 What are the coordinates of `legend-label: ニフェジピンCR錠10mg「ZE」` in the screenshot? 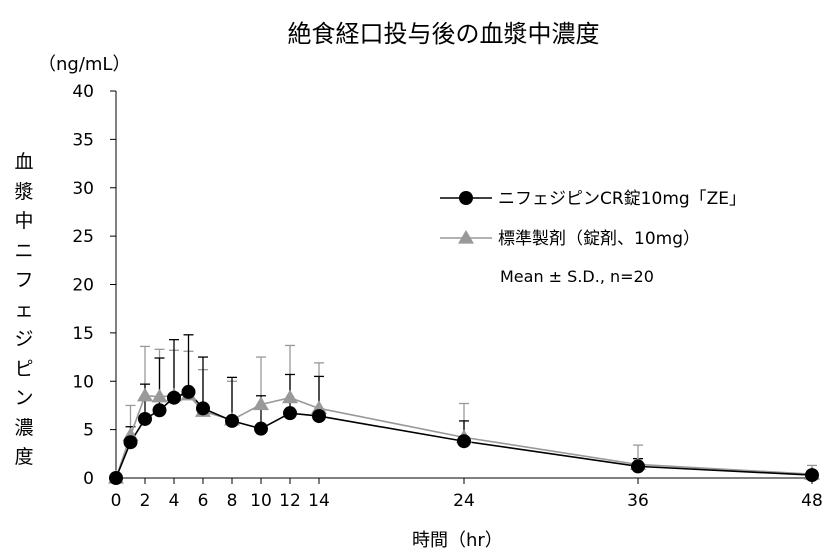 It's located at (622, 199).